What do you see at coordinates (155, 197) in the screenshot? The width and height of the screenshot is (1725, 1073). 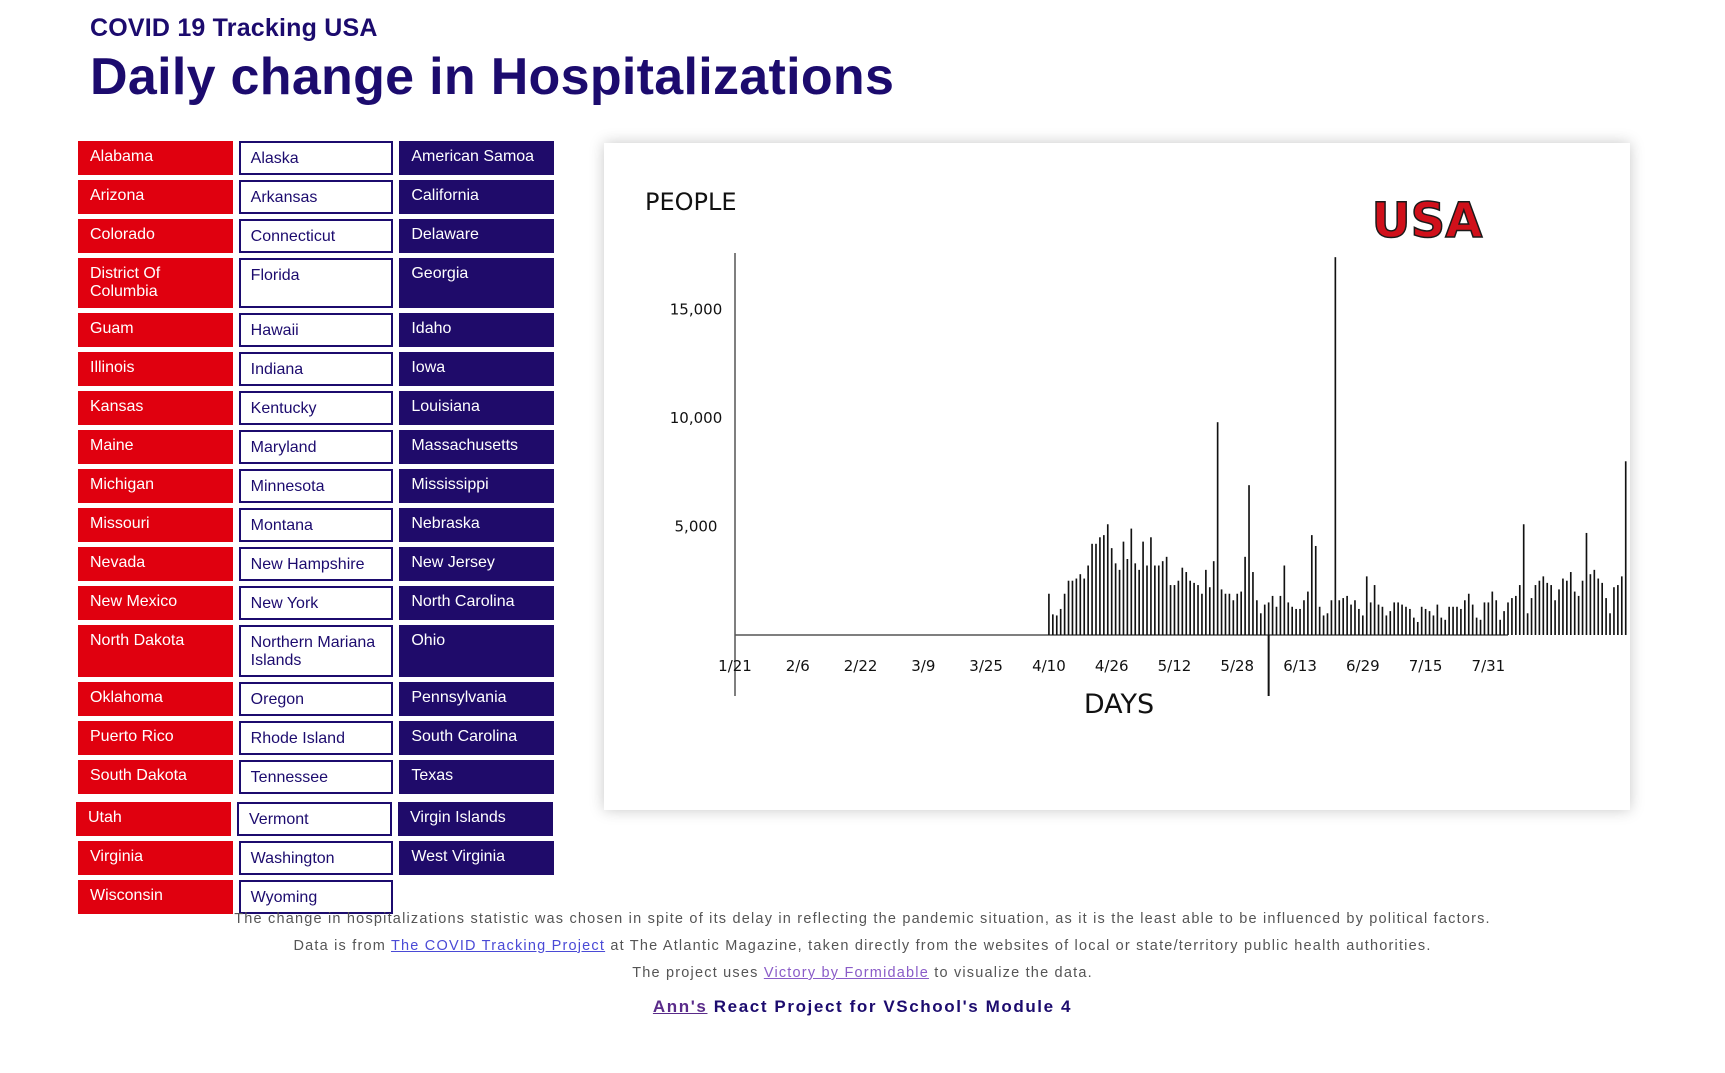 I see `state-button-arizona: Arizona` at bounding box center [155, 197].